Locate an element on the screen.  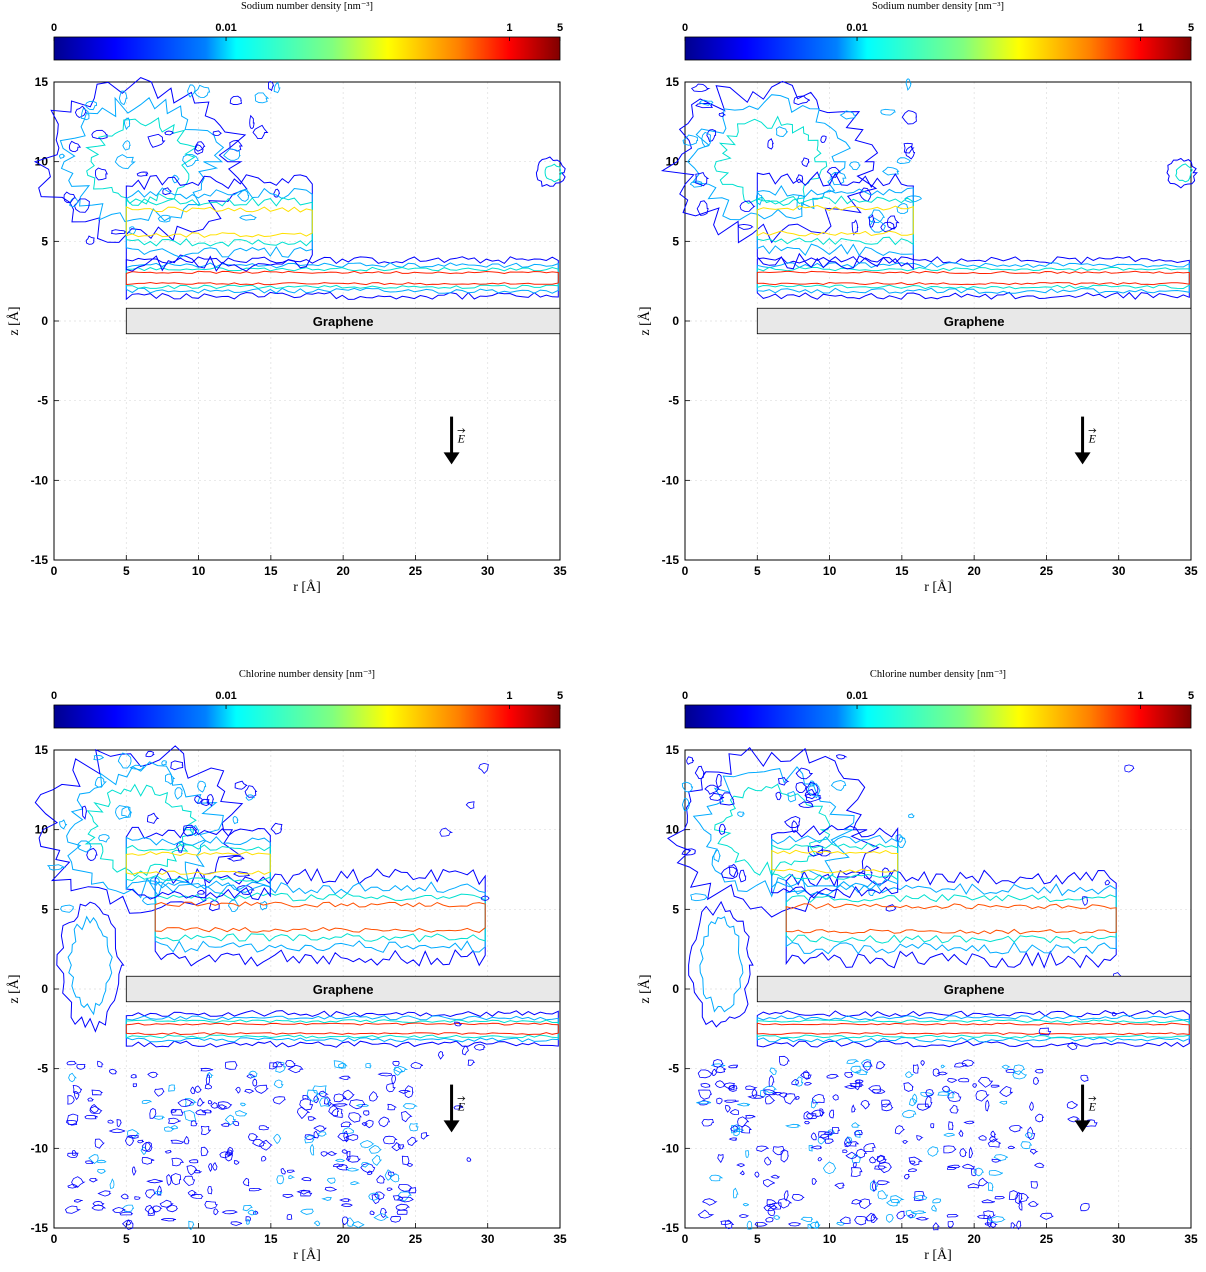
colorbar-tick-label: 0 is located at coordinates (54, 28).